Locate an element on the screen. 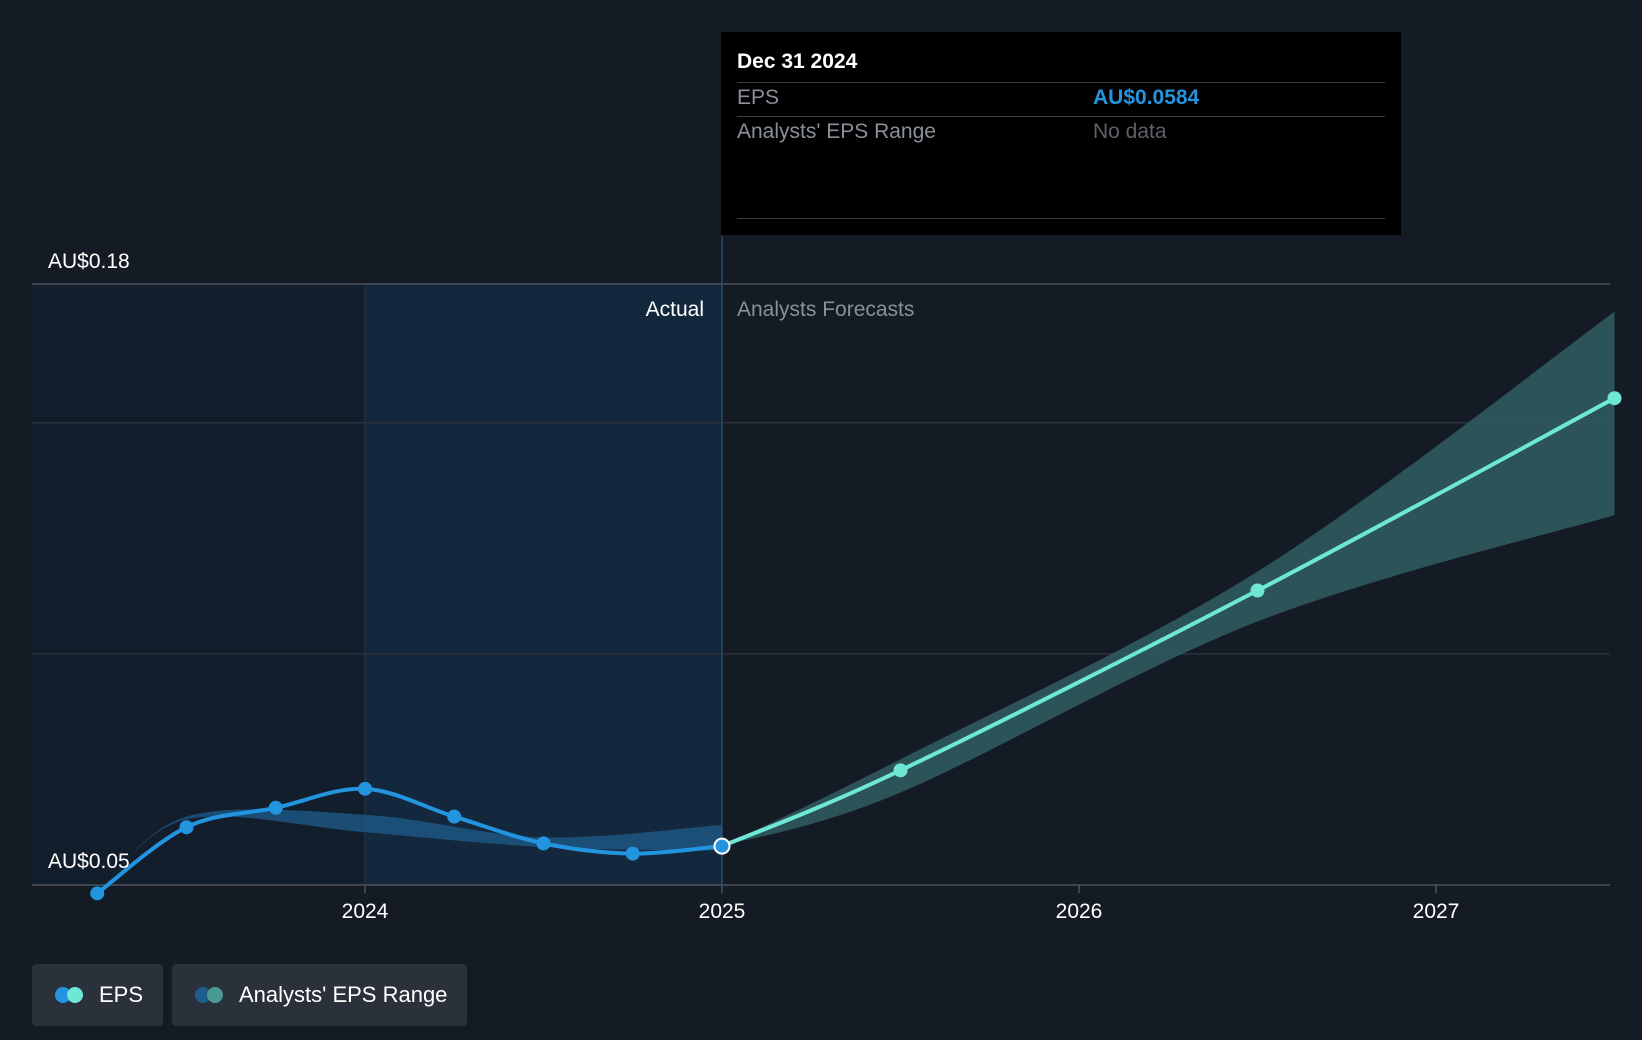 This screenshot has height=1040, width=1642. legend-eps-range: Analysts' EPS Range is located at coordinates (319, 995).